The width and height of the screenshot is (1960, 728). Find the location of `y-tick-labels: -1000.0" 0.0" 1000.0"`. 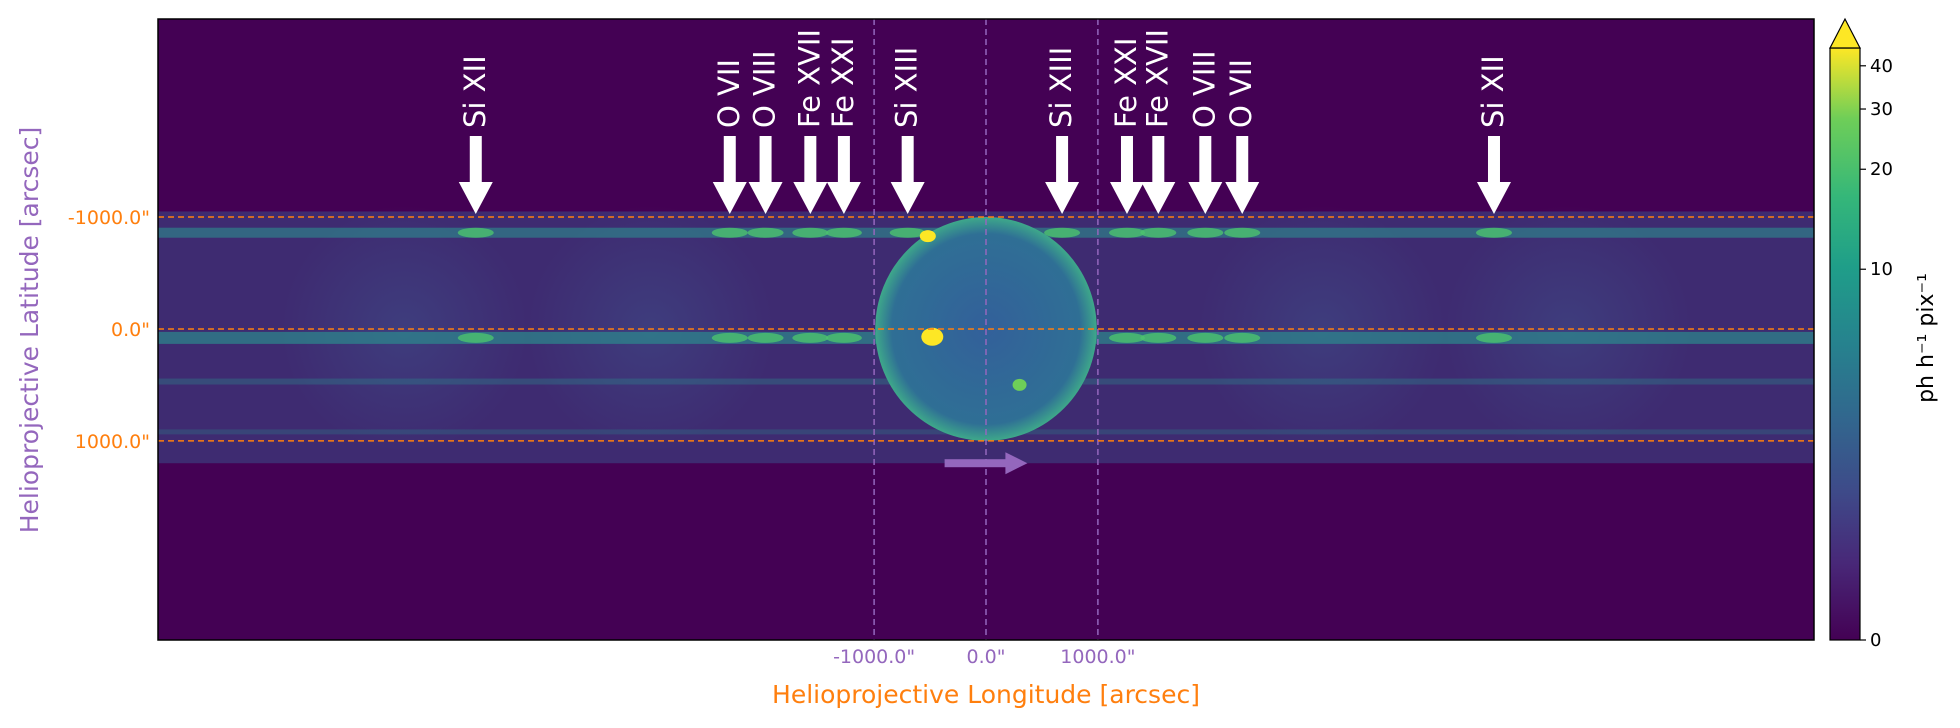

y-tick-labels: -1000.0" 0.0" 1000.0" is located at coordinates (109, 330).